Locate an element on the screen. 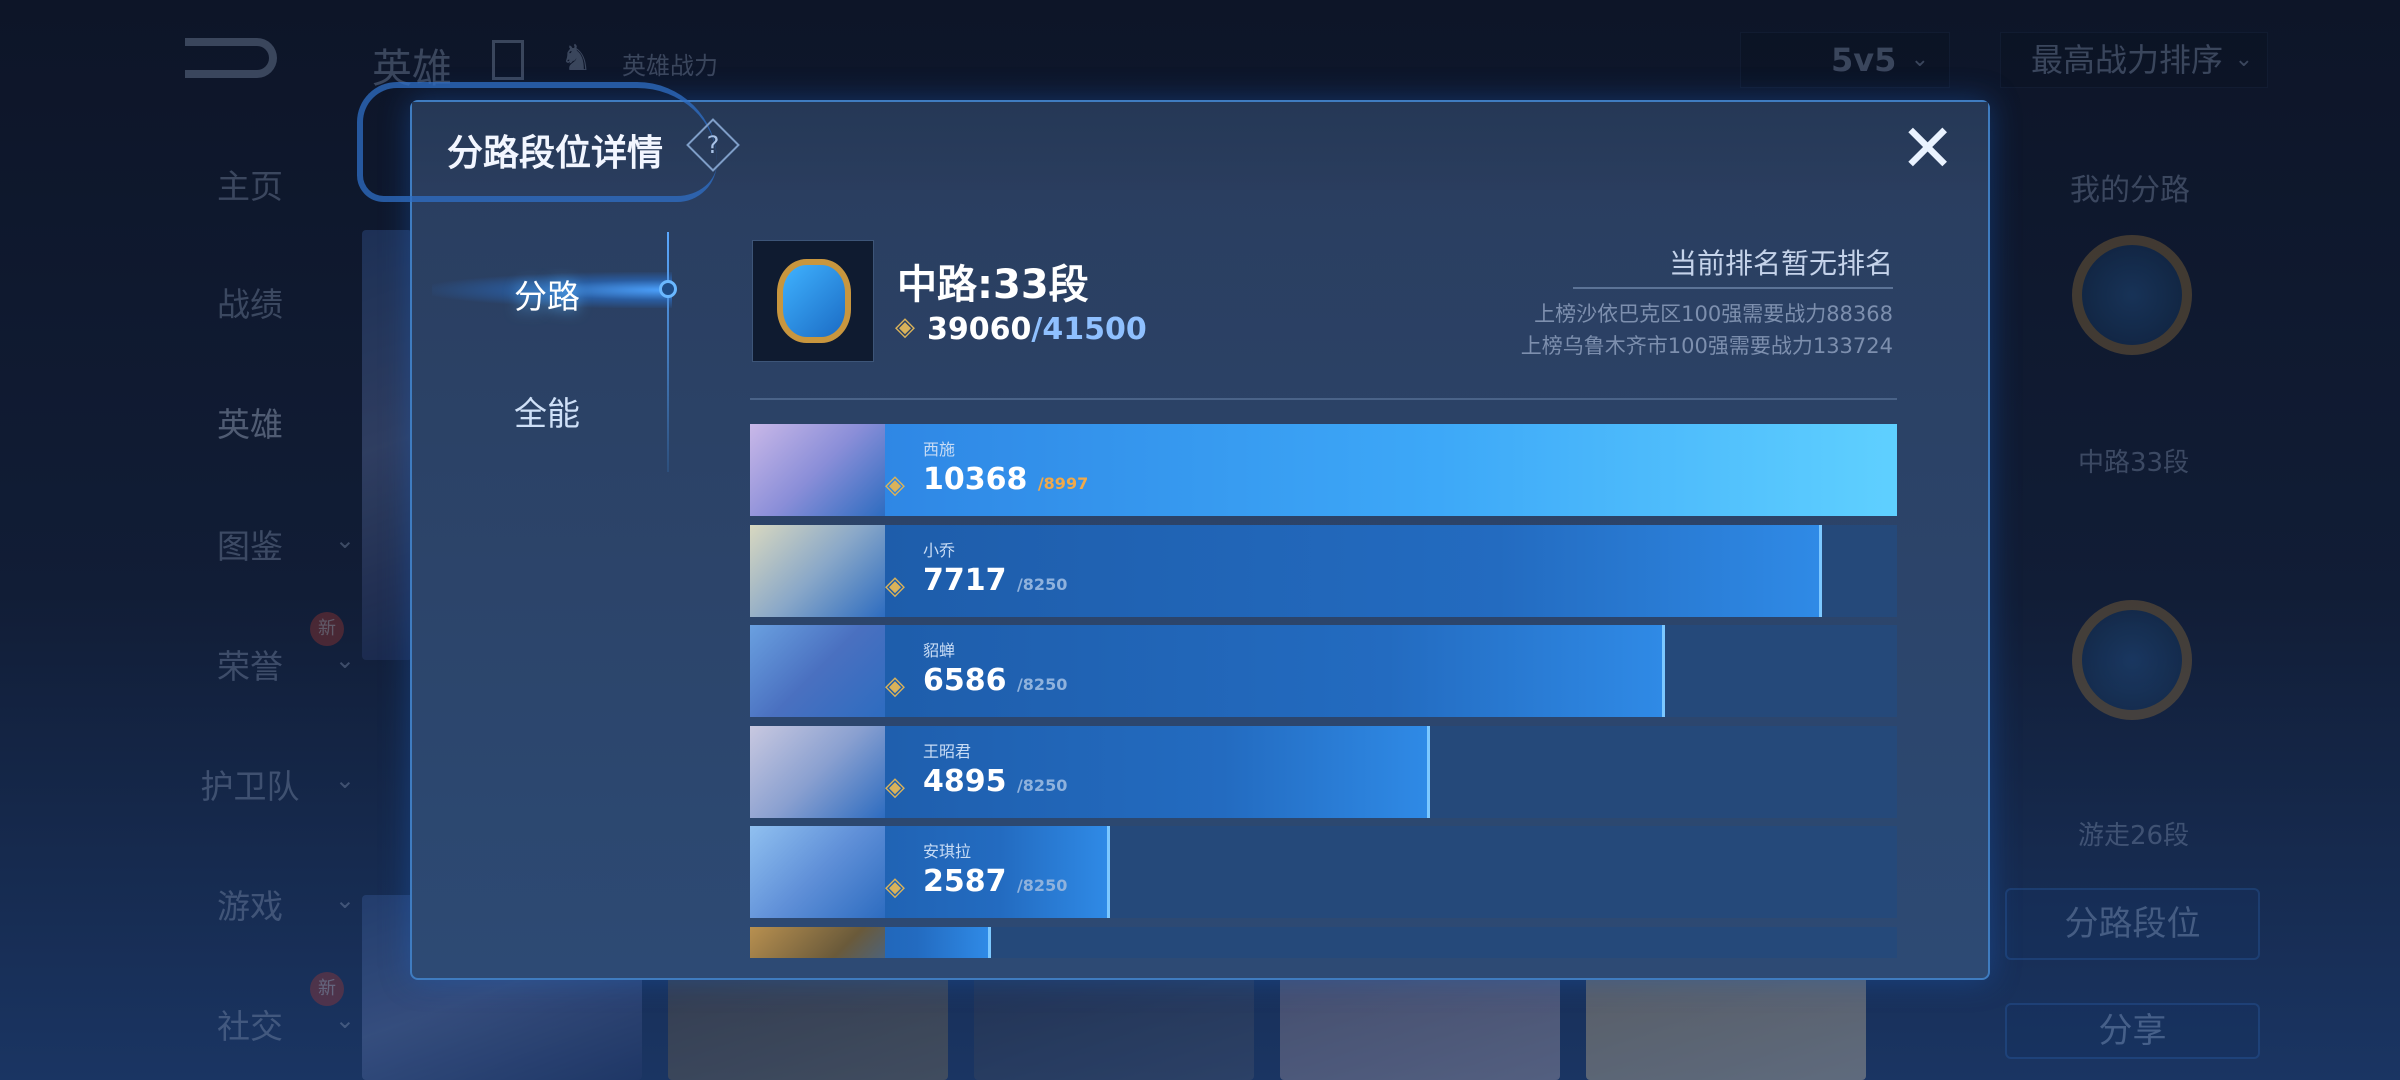  hero-power-icon: ♞ is located at coordinates (576, 58).